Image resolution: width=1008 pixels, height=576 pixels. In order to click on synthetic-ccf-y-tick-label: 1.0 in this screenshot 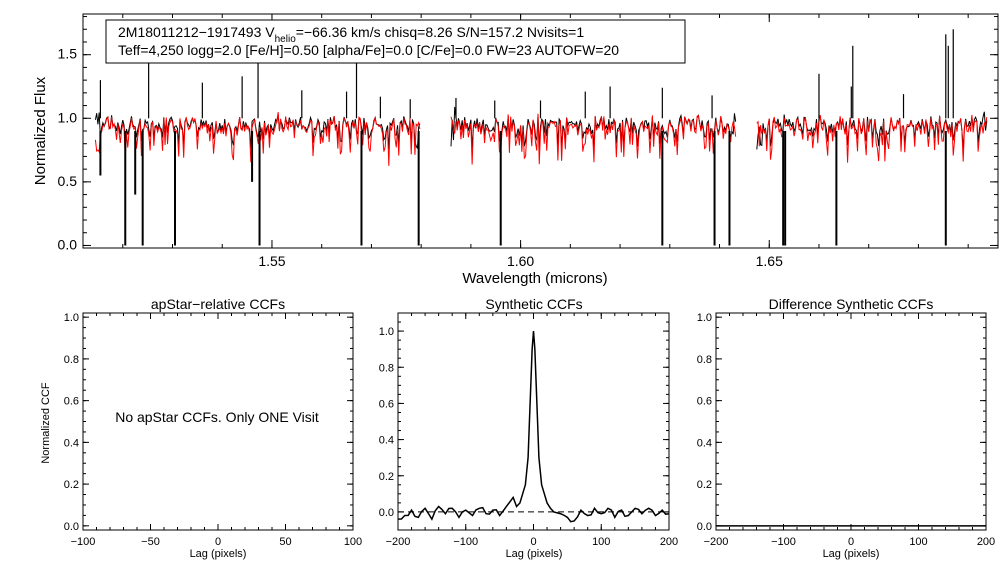, I will do `click(386, 332)`.